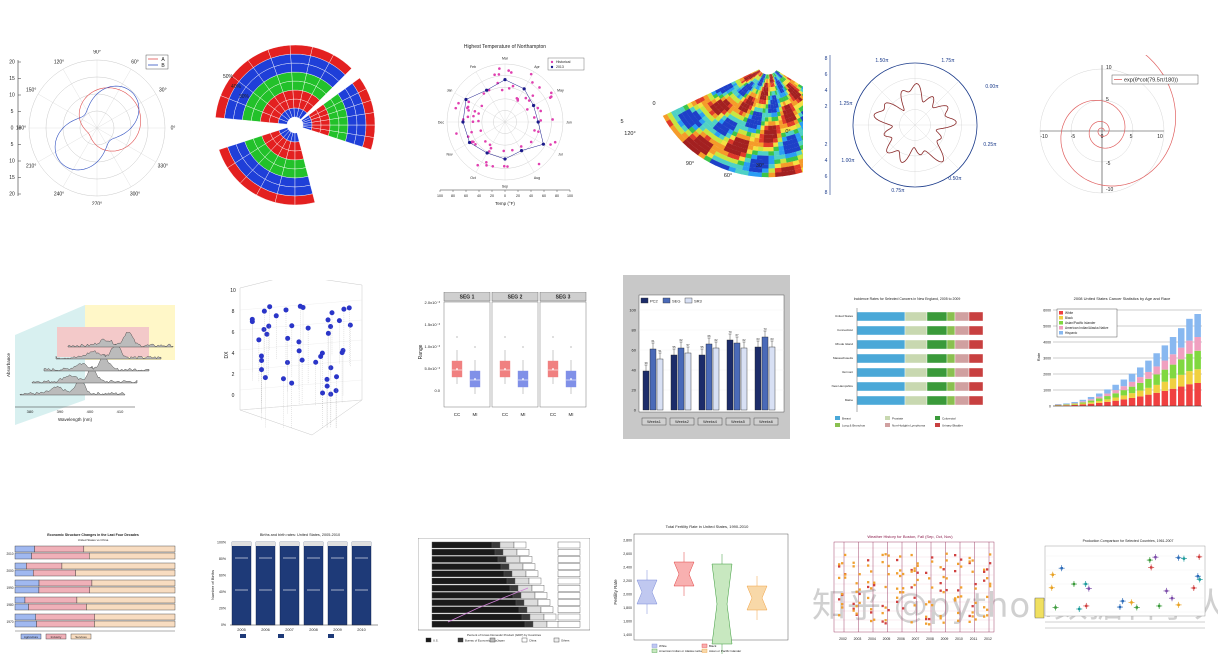 The width and height of the screenshot is (1218, 658). What do you see at coordinates (915, 123) in the screenshot?
I see `data-line` at bounding box center [915, 123].